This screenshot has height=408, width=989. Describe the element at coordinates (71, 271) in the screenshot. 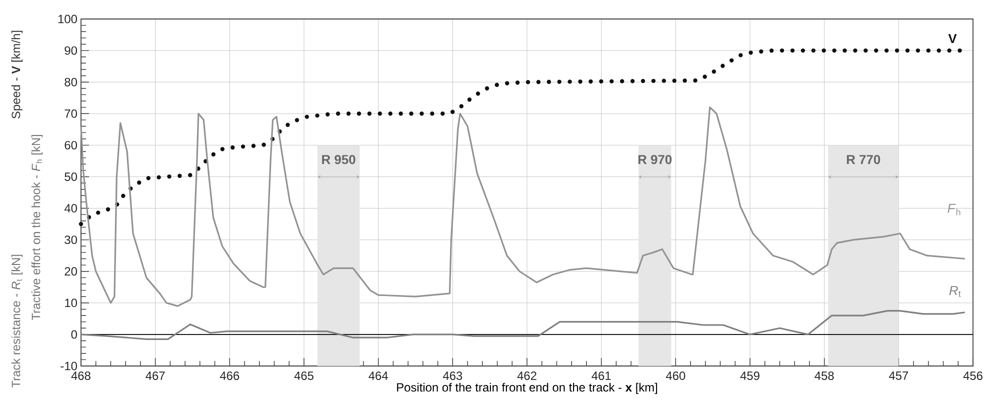

I see `y-tick-label: 20` at that location.